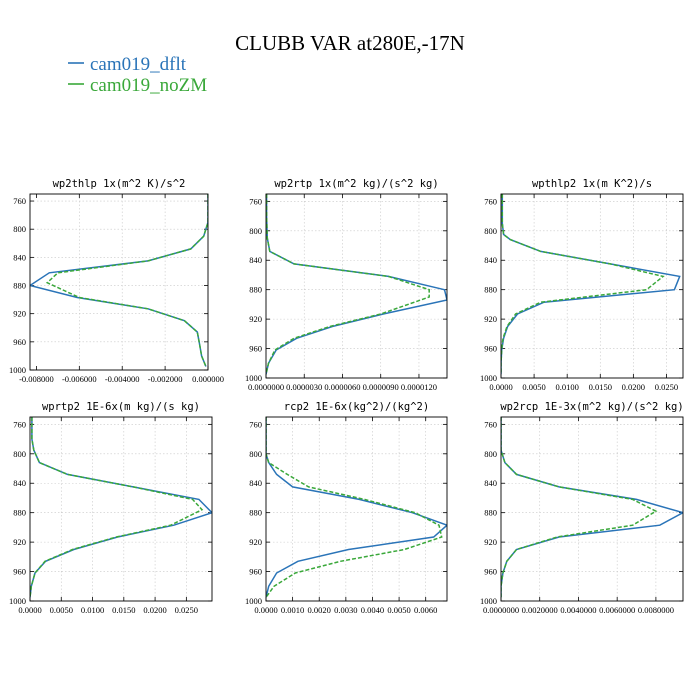 This screenshot has width=700, height=700. Describe the element at coordinates (656, 610) in the screenshot. I see `x-tick-label: 0.0080000` at that location.